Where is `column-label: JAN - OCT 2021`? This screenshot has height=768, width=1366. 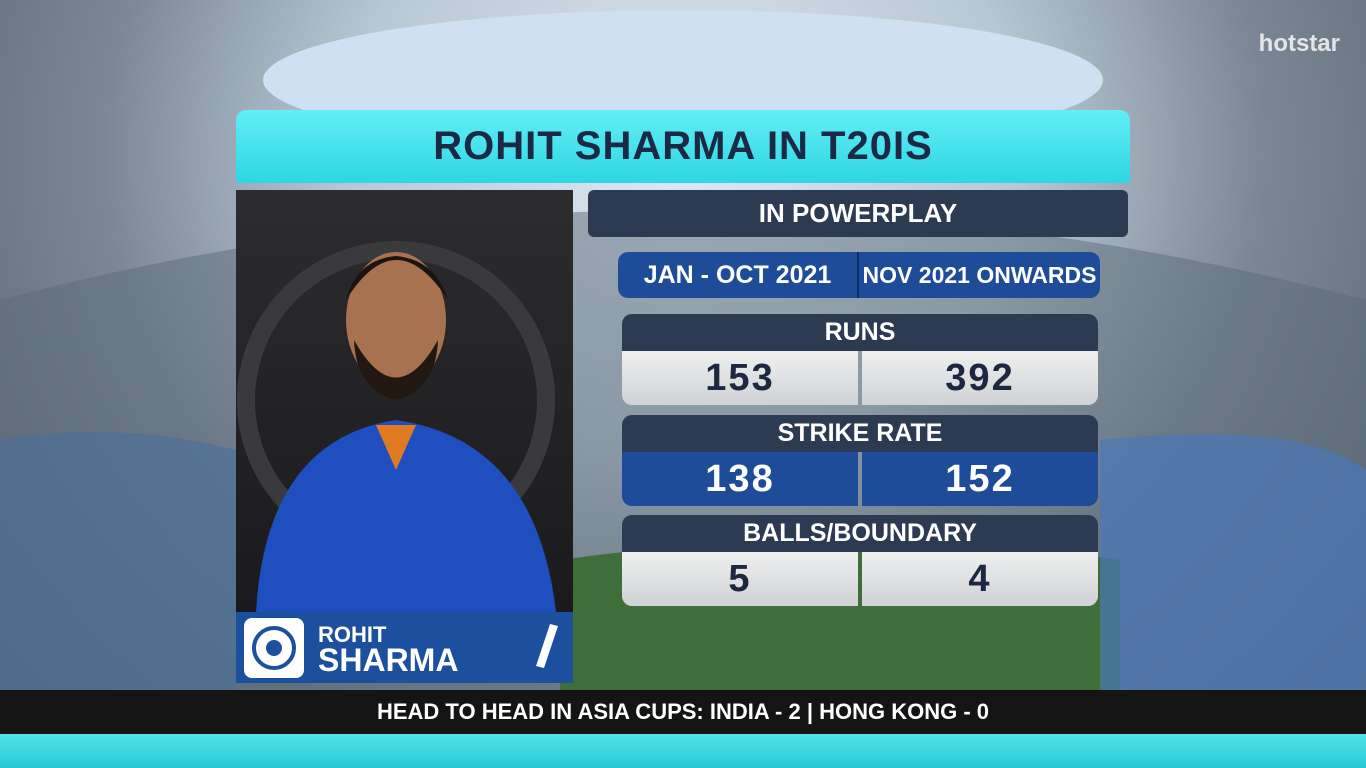 column-label: JAN - OCT 2021 is located at coordinates (738, 275).